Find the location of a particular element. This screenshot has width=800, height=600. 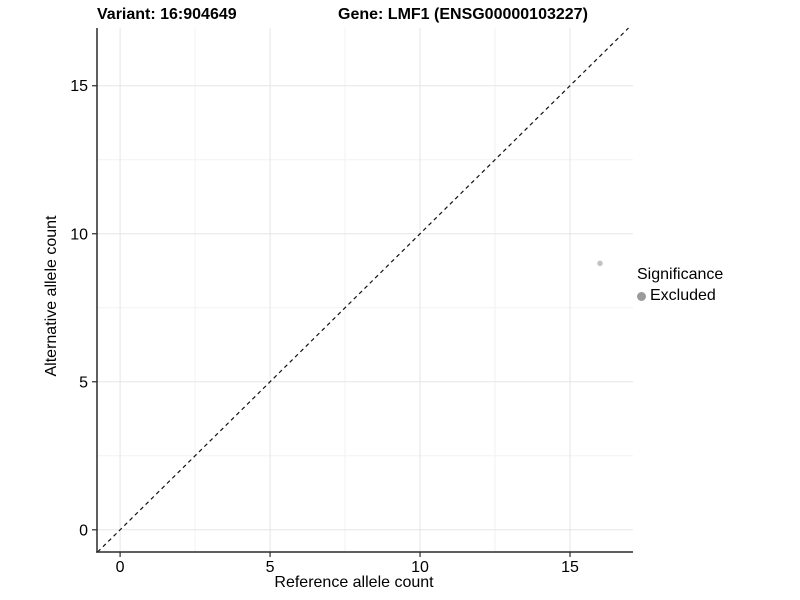

x-axis-label: Reference allele count is located at coordinates (354, 582).